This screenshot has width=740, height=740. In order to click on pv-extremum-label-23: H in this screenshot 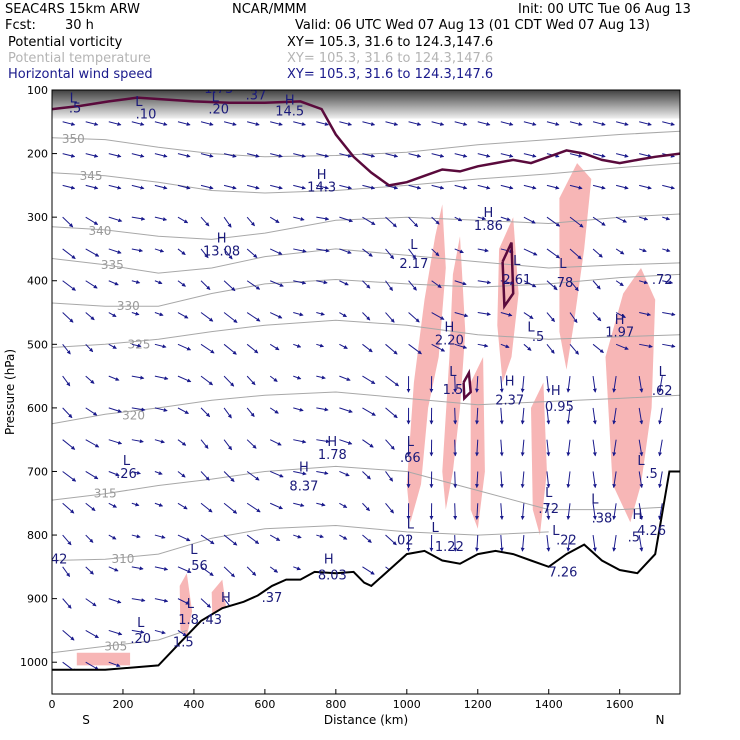, I will do `click(449, 328)`.